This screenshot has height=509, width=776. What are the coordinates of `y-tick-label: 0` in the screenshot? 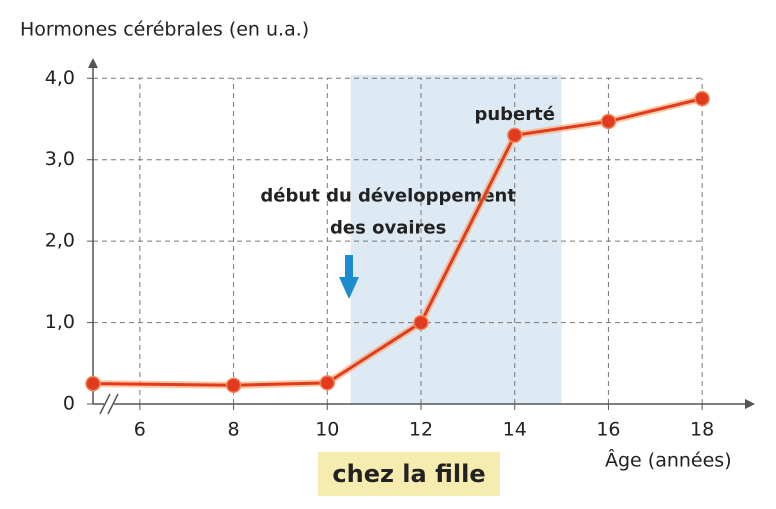 It's located at (69, 404).